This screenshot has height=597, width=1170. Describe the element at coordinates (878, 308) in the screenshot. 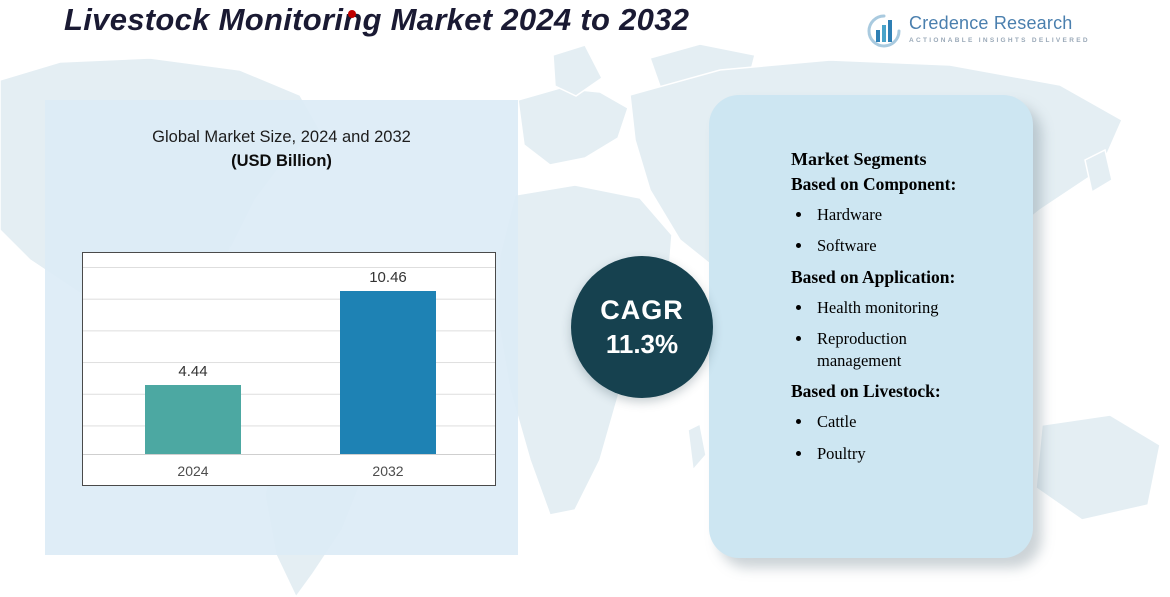

I see `segment-item: Health monitoring` at that location.